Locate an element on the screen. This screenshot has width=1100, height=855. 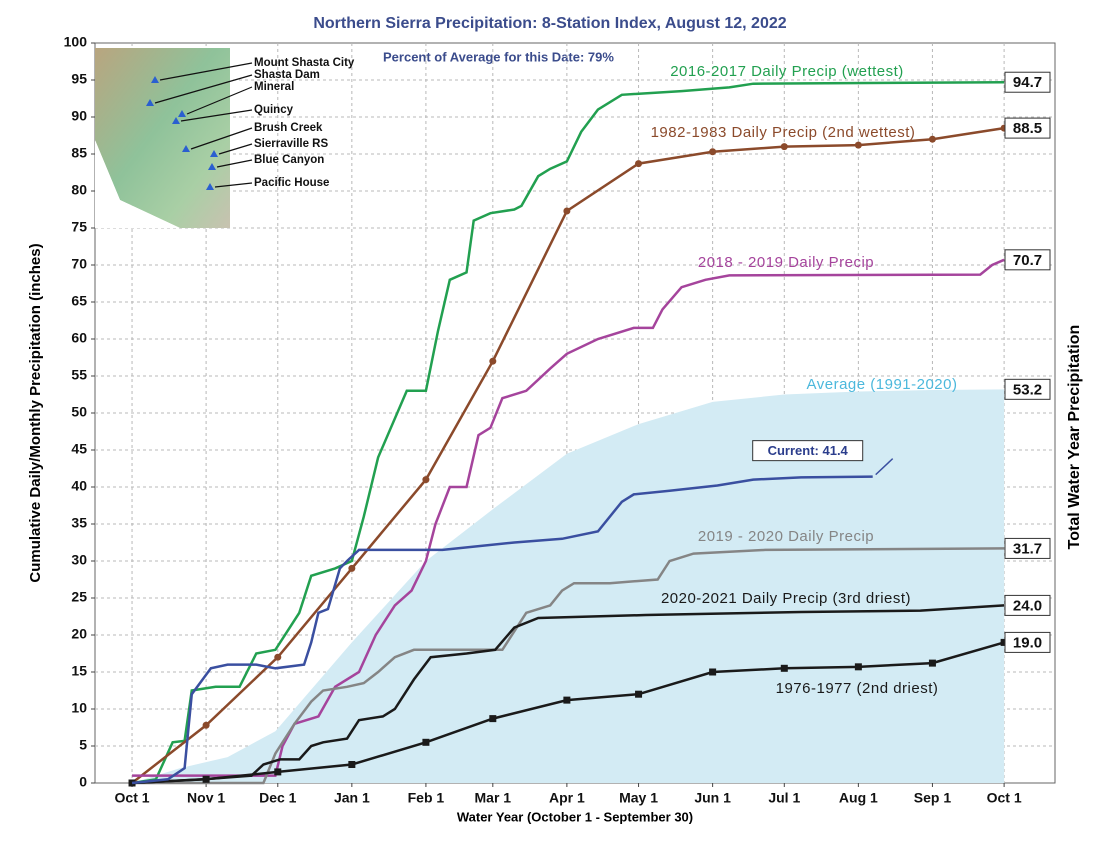
series-label: 1982-1983 Daily Precip (2nd wettest) is located at coordinates (783, 132).